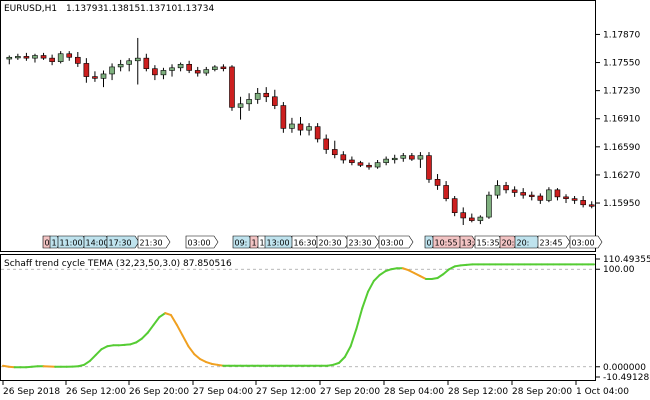 This screenshot has width=650, height=400. I want to click on time-label: 1 Oct 04:00, so click(602, 392).